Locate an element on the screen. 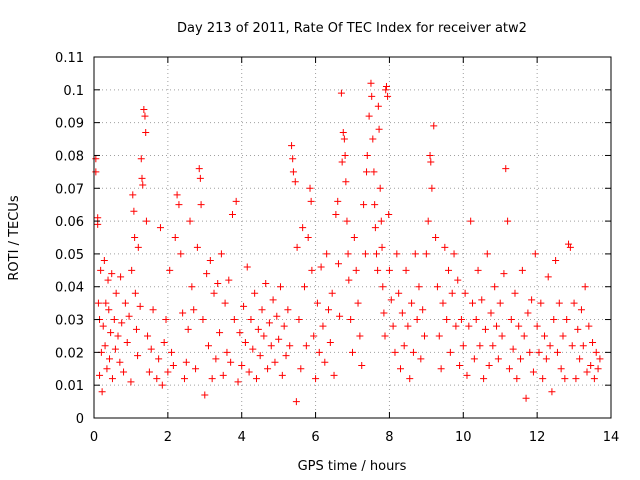 Image resolution: width=640 pixels, height=480 pixels. x-tick-label: 0 is located at coordinates (94, 437).